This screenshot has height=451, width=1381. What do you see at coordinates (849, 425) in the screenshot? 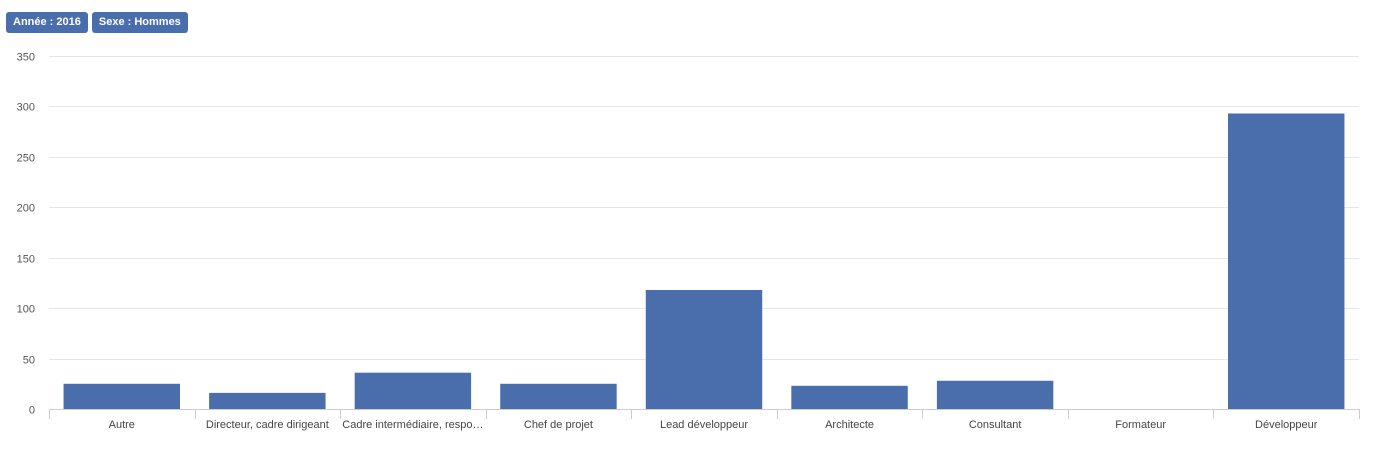
I see `x-tick-label: Architecte` at bounding box center [849, 425].